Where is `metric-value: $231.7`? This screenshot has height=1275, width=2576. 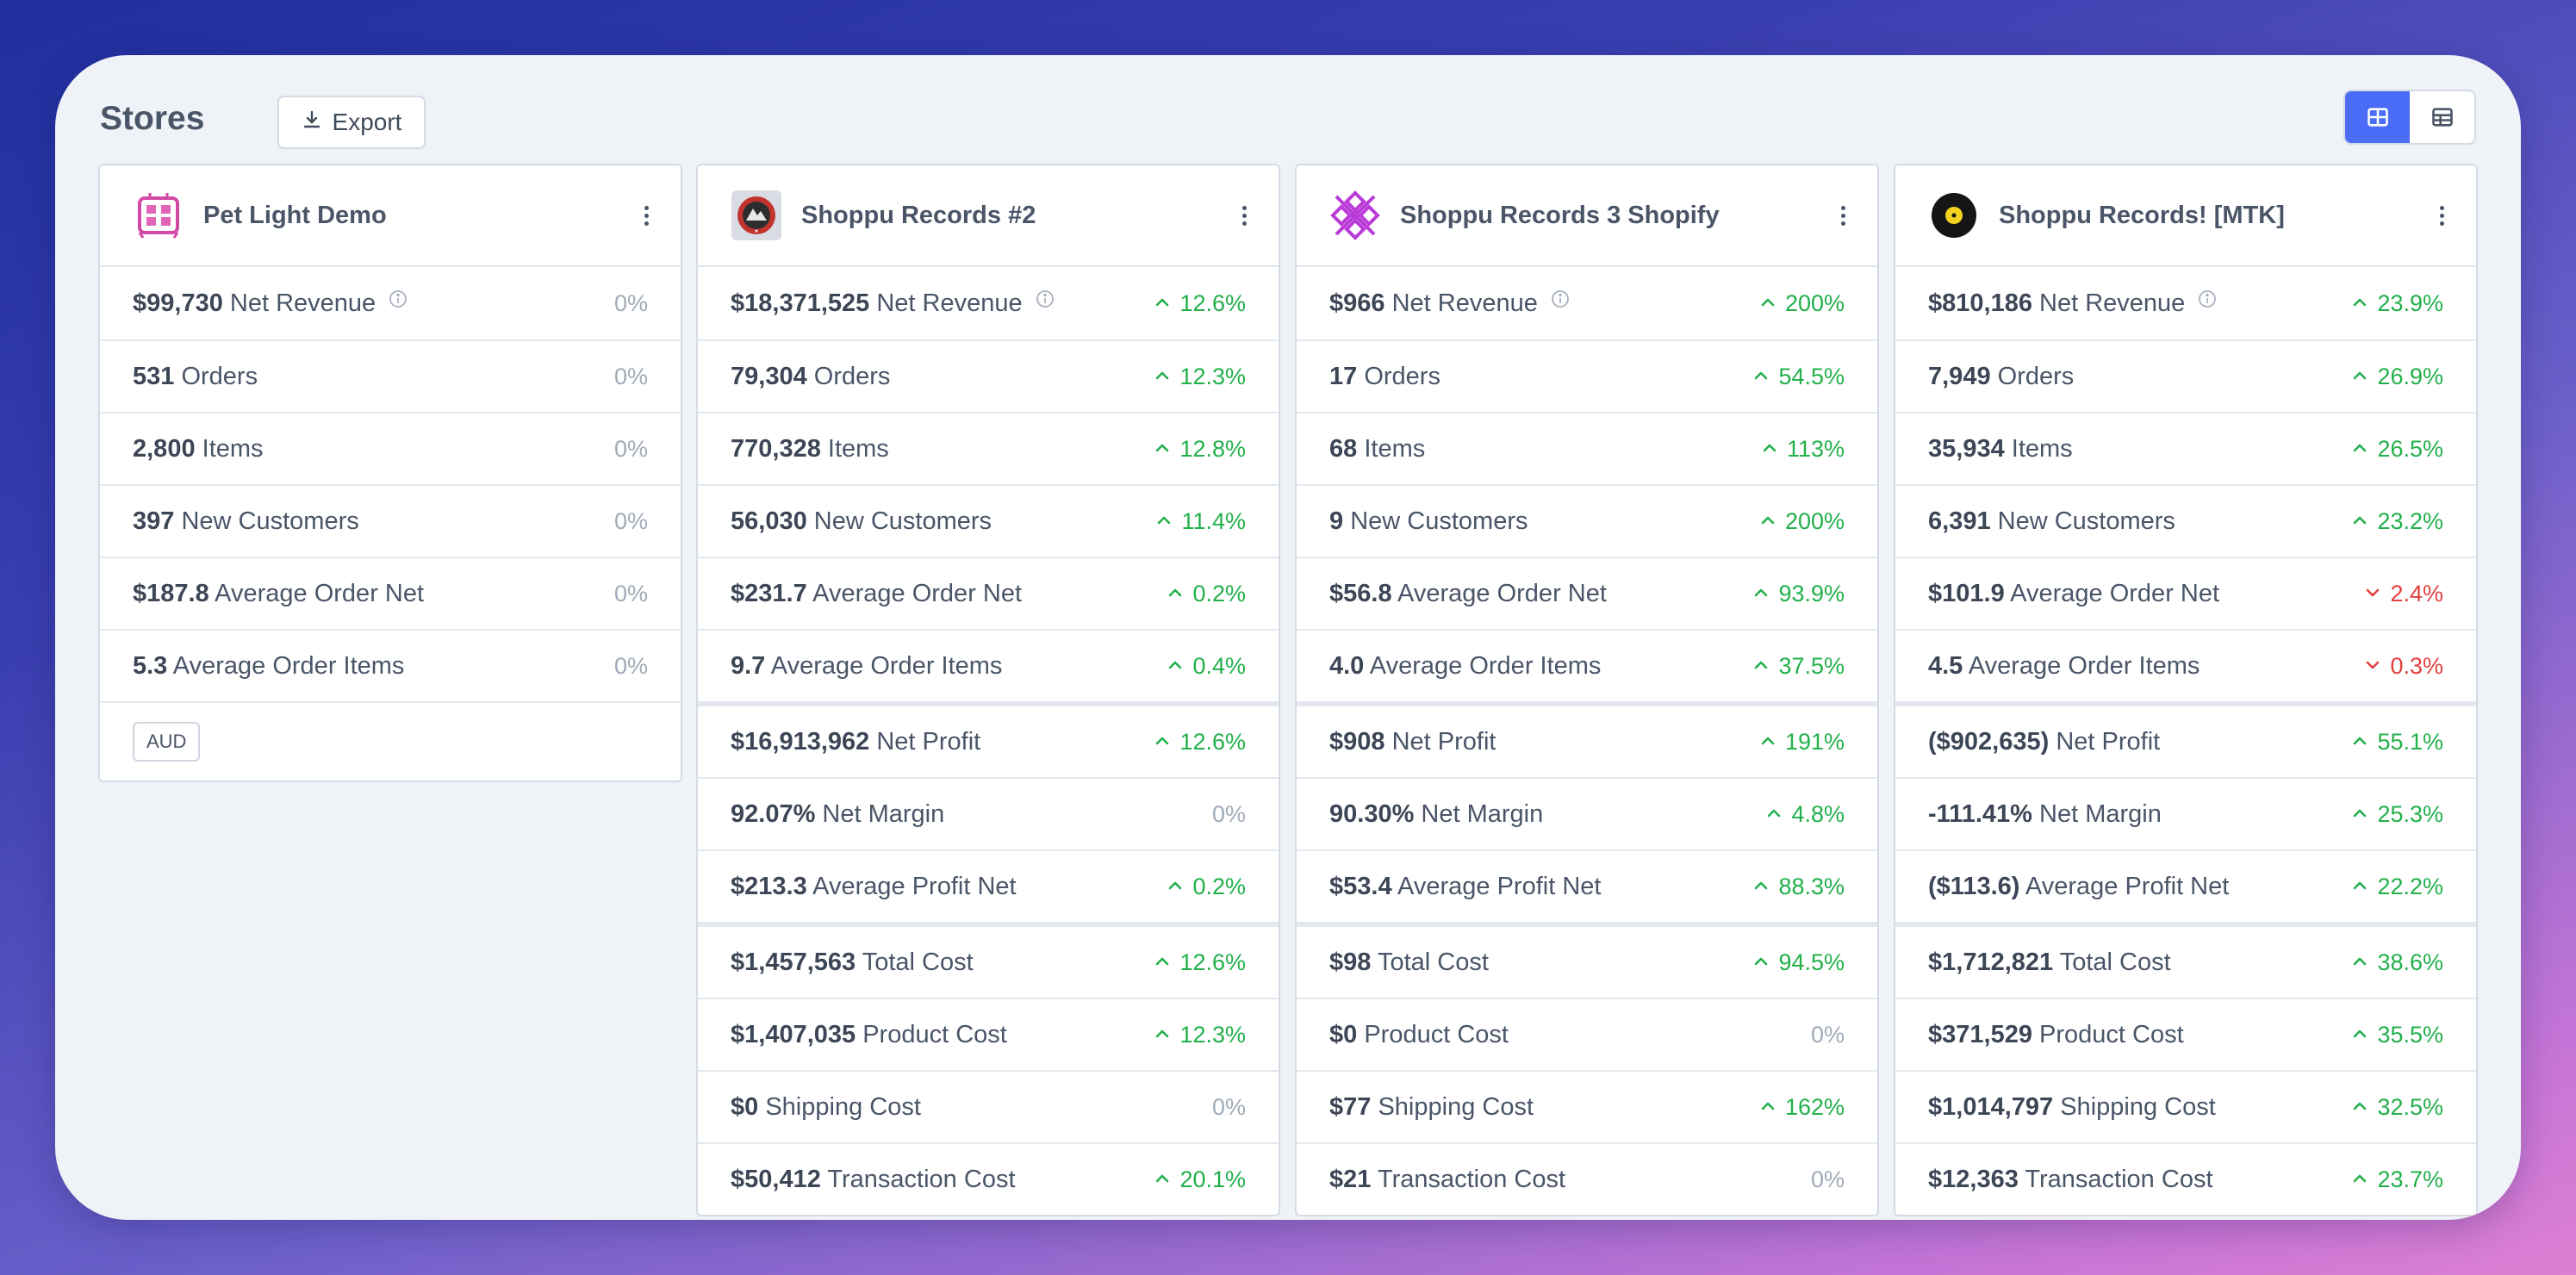
metric-value: $231.7 is located at coordinates (769, 593).